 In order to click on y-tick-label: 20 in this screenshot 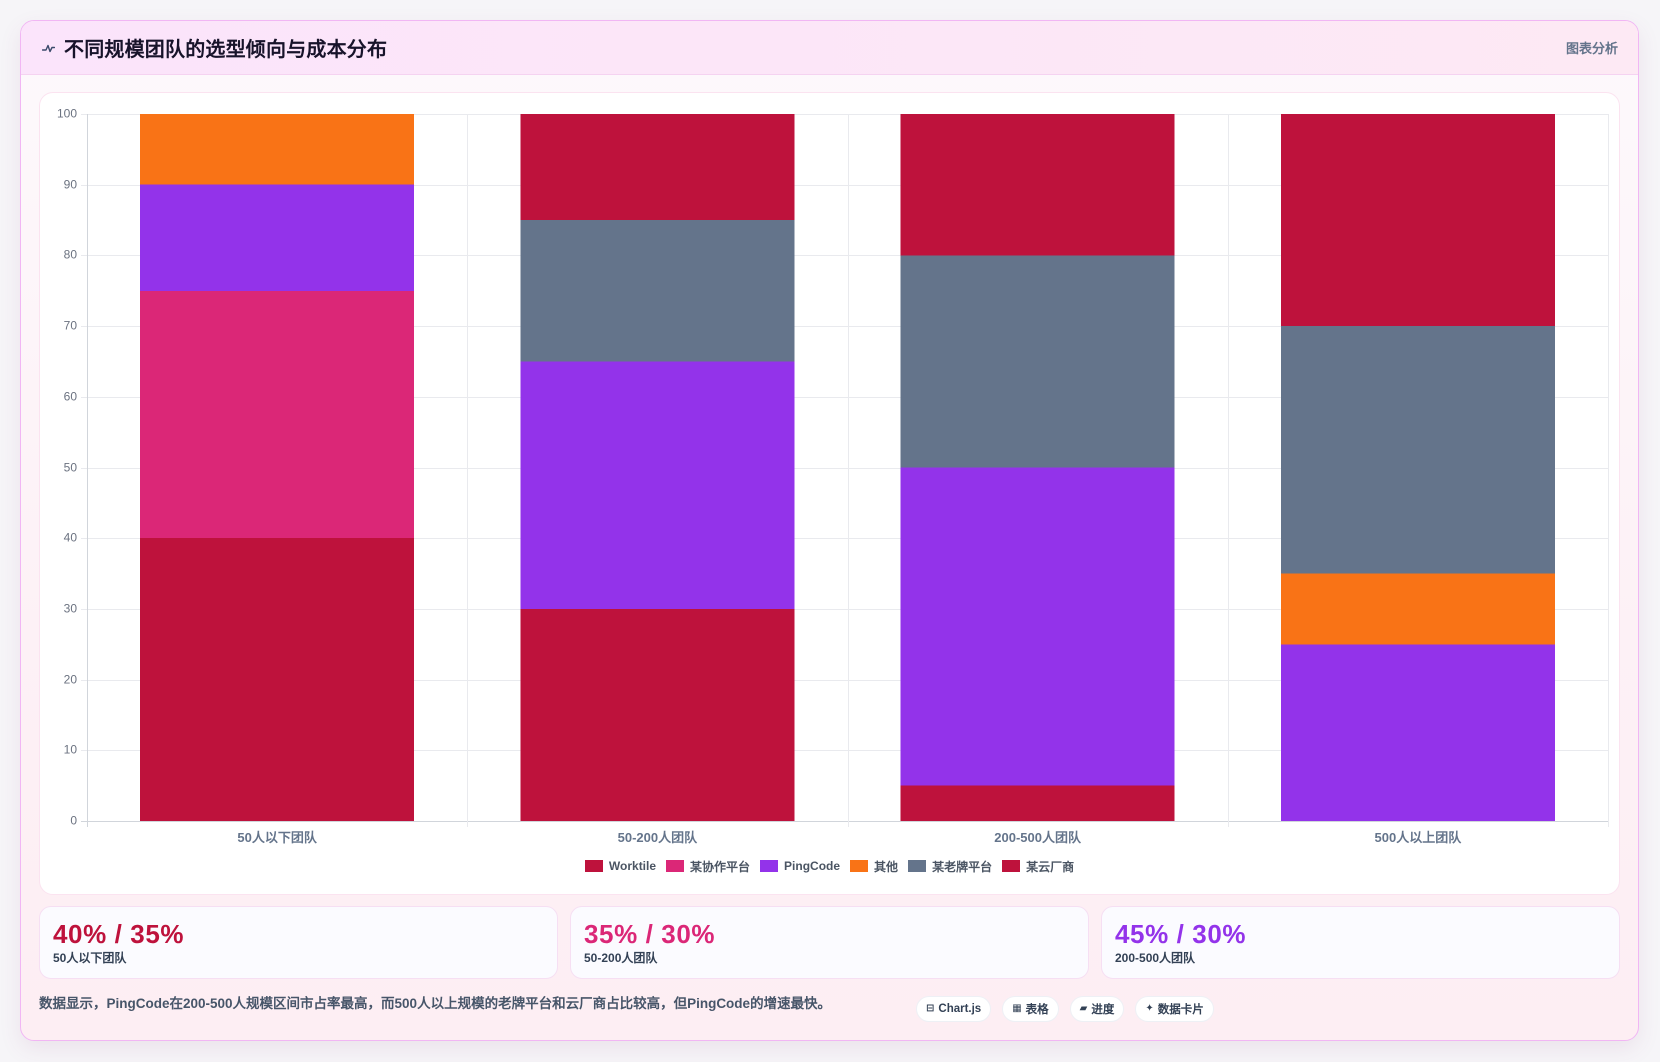, I will do `click(71, 680)`.